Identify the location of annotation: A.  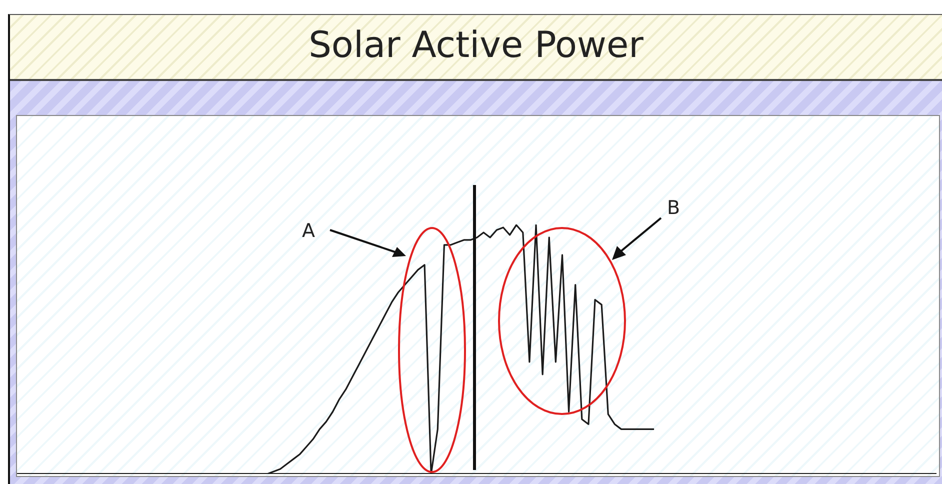
(308, 231).